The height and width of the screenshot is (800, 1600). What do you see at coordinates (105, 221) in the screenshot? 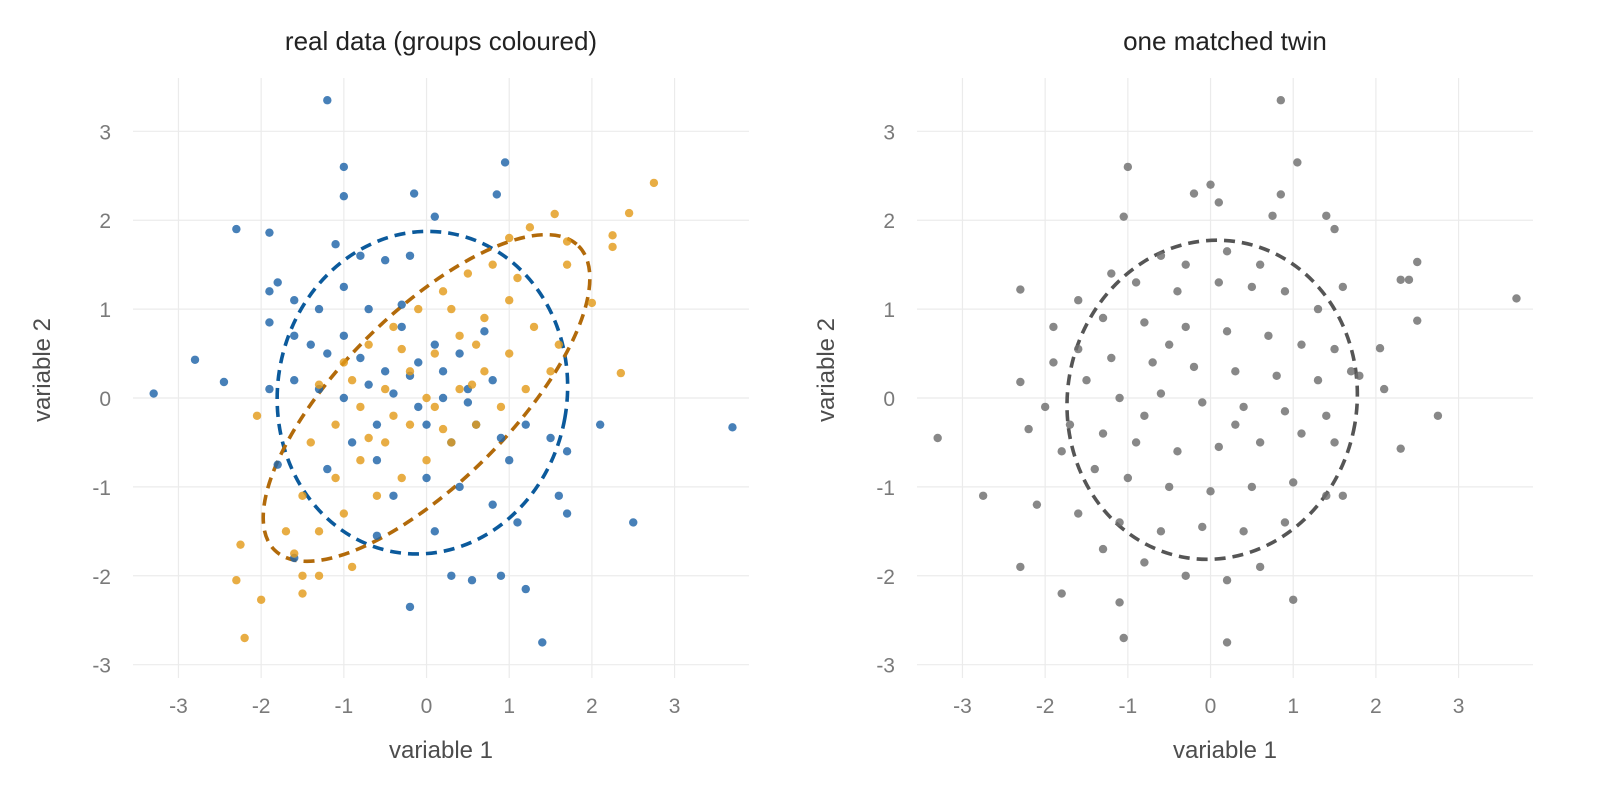
I see `panel-left-y-tick-label: 2` at bounding box center [105, 221].